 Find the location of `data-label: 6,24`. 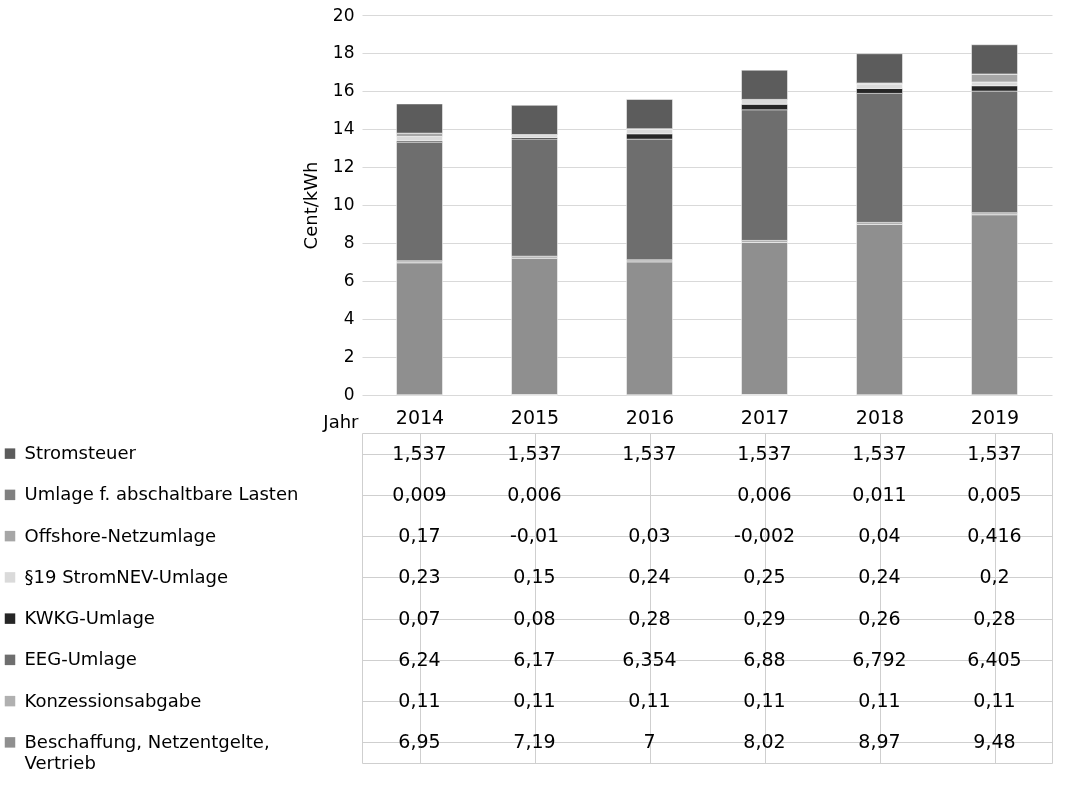

data-label: 6,24 is located at coordinates (419, 658).